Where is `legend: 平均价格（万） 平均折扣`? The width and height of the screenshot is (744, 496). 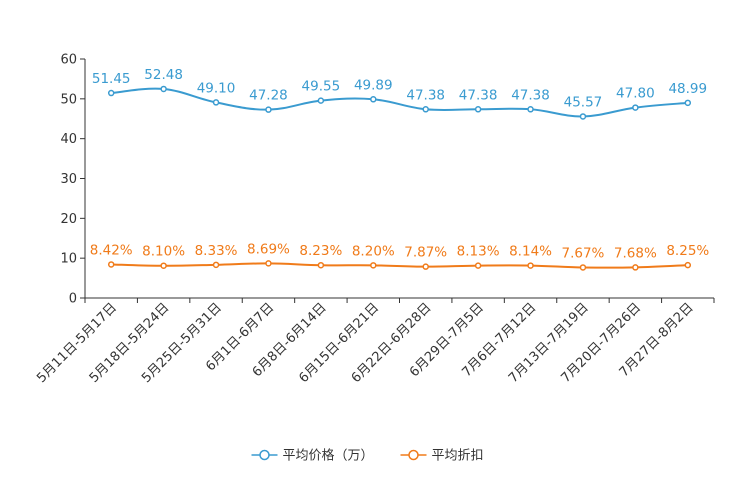 legend: 平均价格（万） 平均折扣 is located at coordinates (367, 456).